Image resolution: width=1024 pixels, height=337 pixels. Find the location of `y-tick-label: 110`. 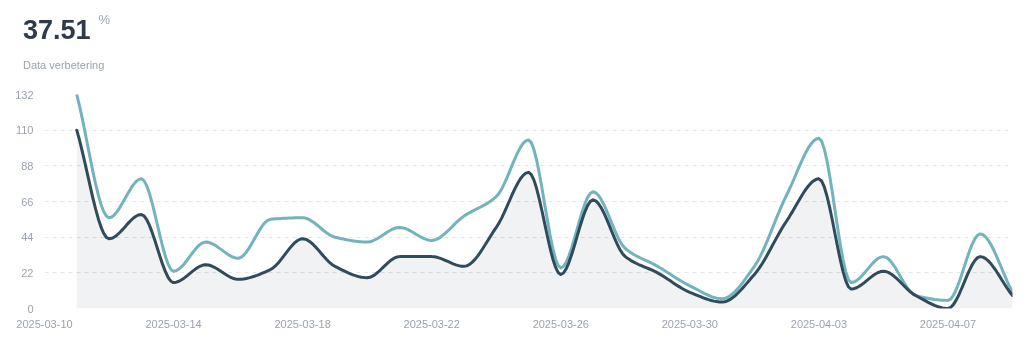

y-tick-label: 110 is located at coordinates (24, 130).